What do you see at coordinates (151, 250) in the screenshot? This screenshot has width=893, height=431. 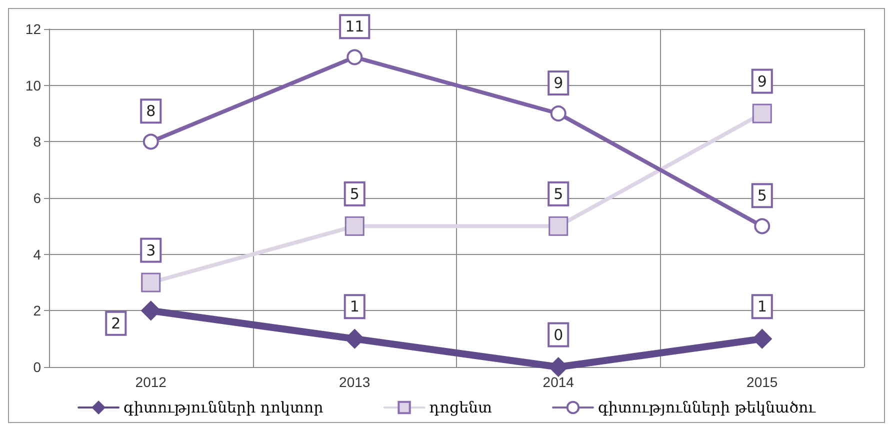 I see `data-label: 3` at bounding box center [151, 250].